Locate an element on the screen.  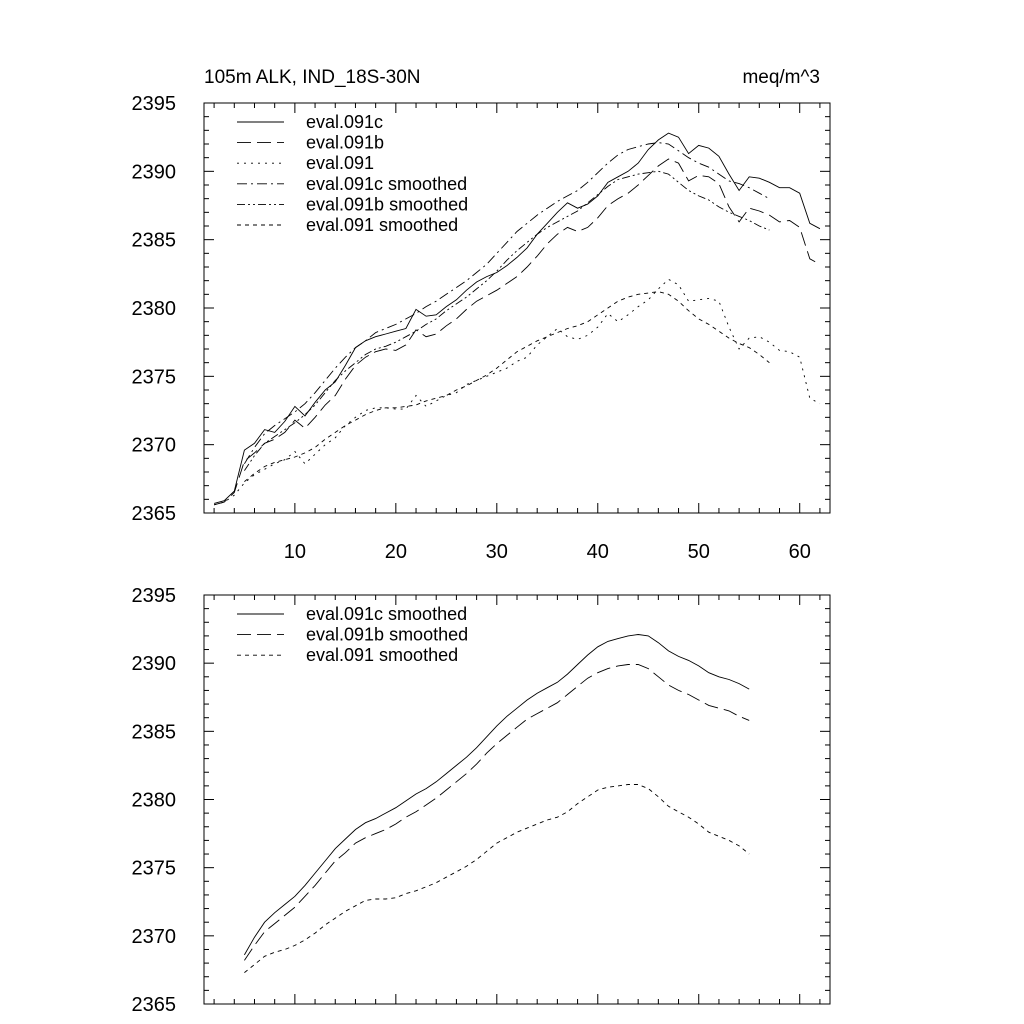
legend-label: eval.091 is located at coordinates (340, 163).